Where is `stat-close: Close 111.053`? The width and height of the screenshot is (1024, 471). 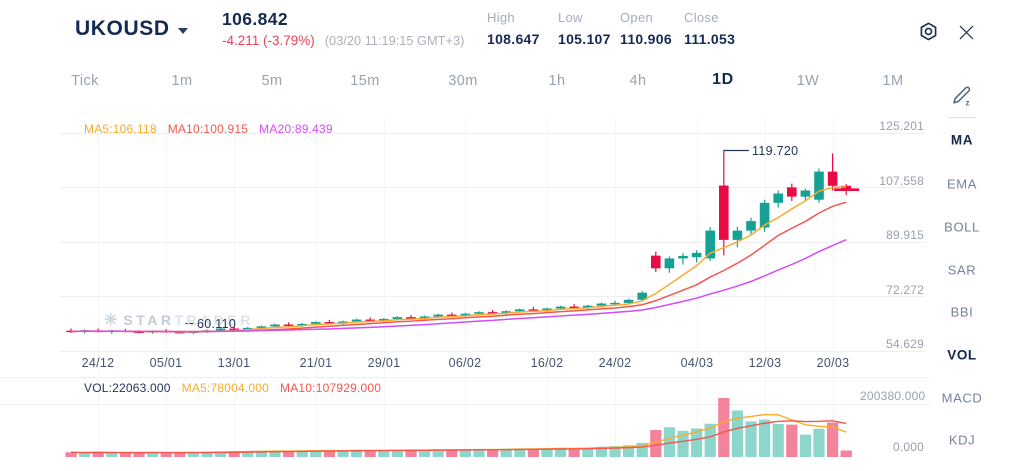
stat-close: Close 111.053 is located at coordinates (709, 28).